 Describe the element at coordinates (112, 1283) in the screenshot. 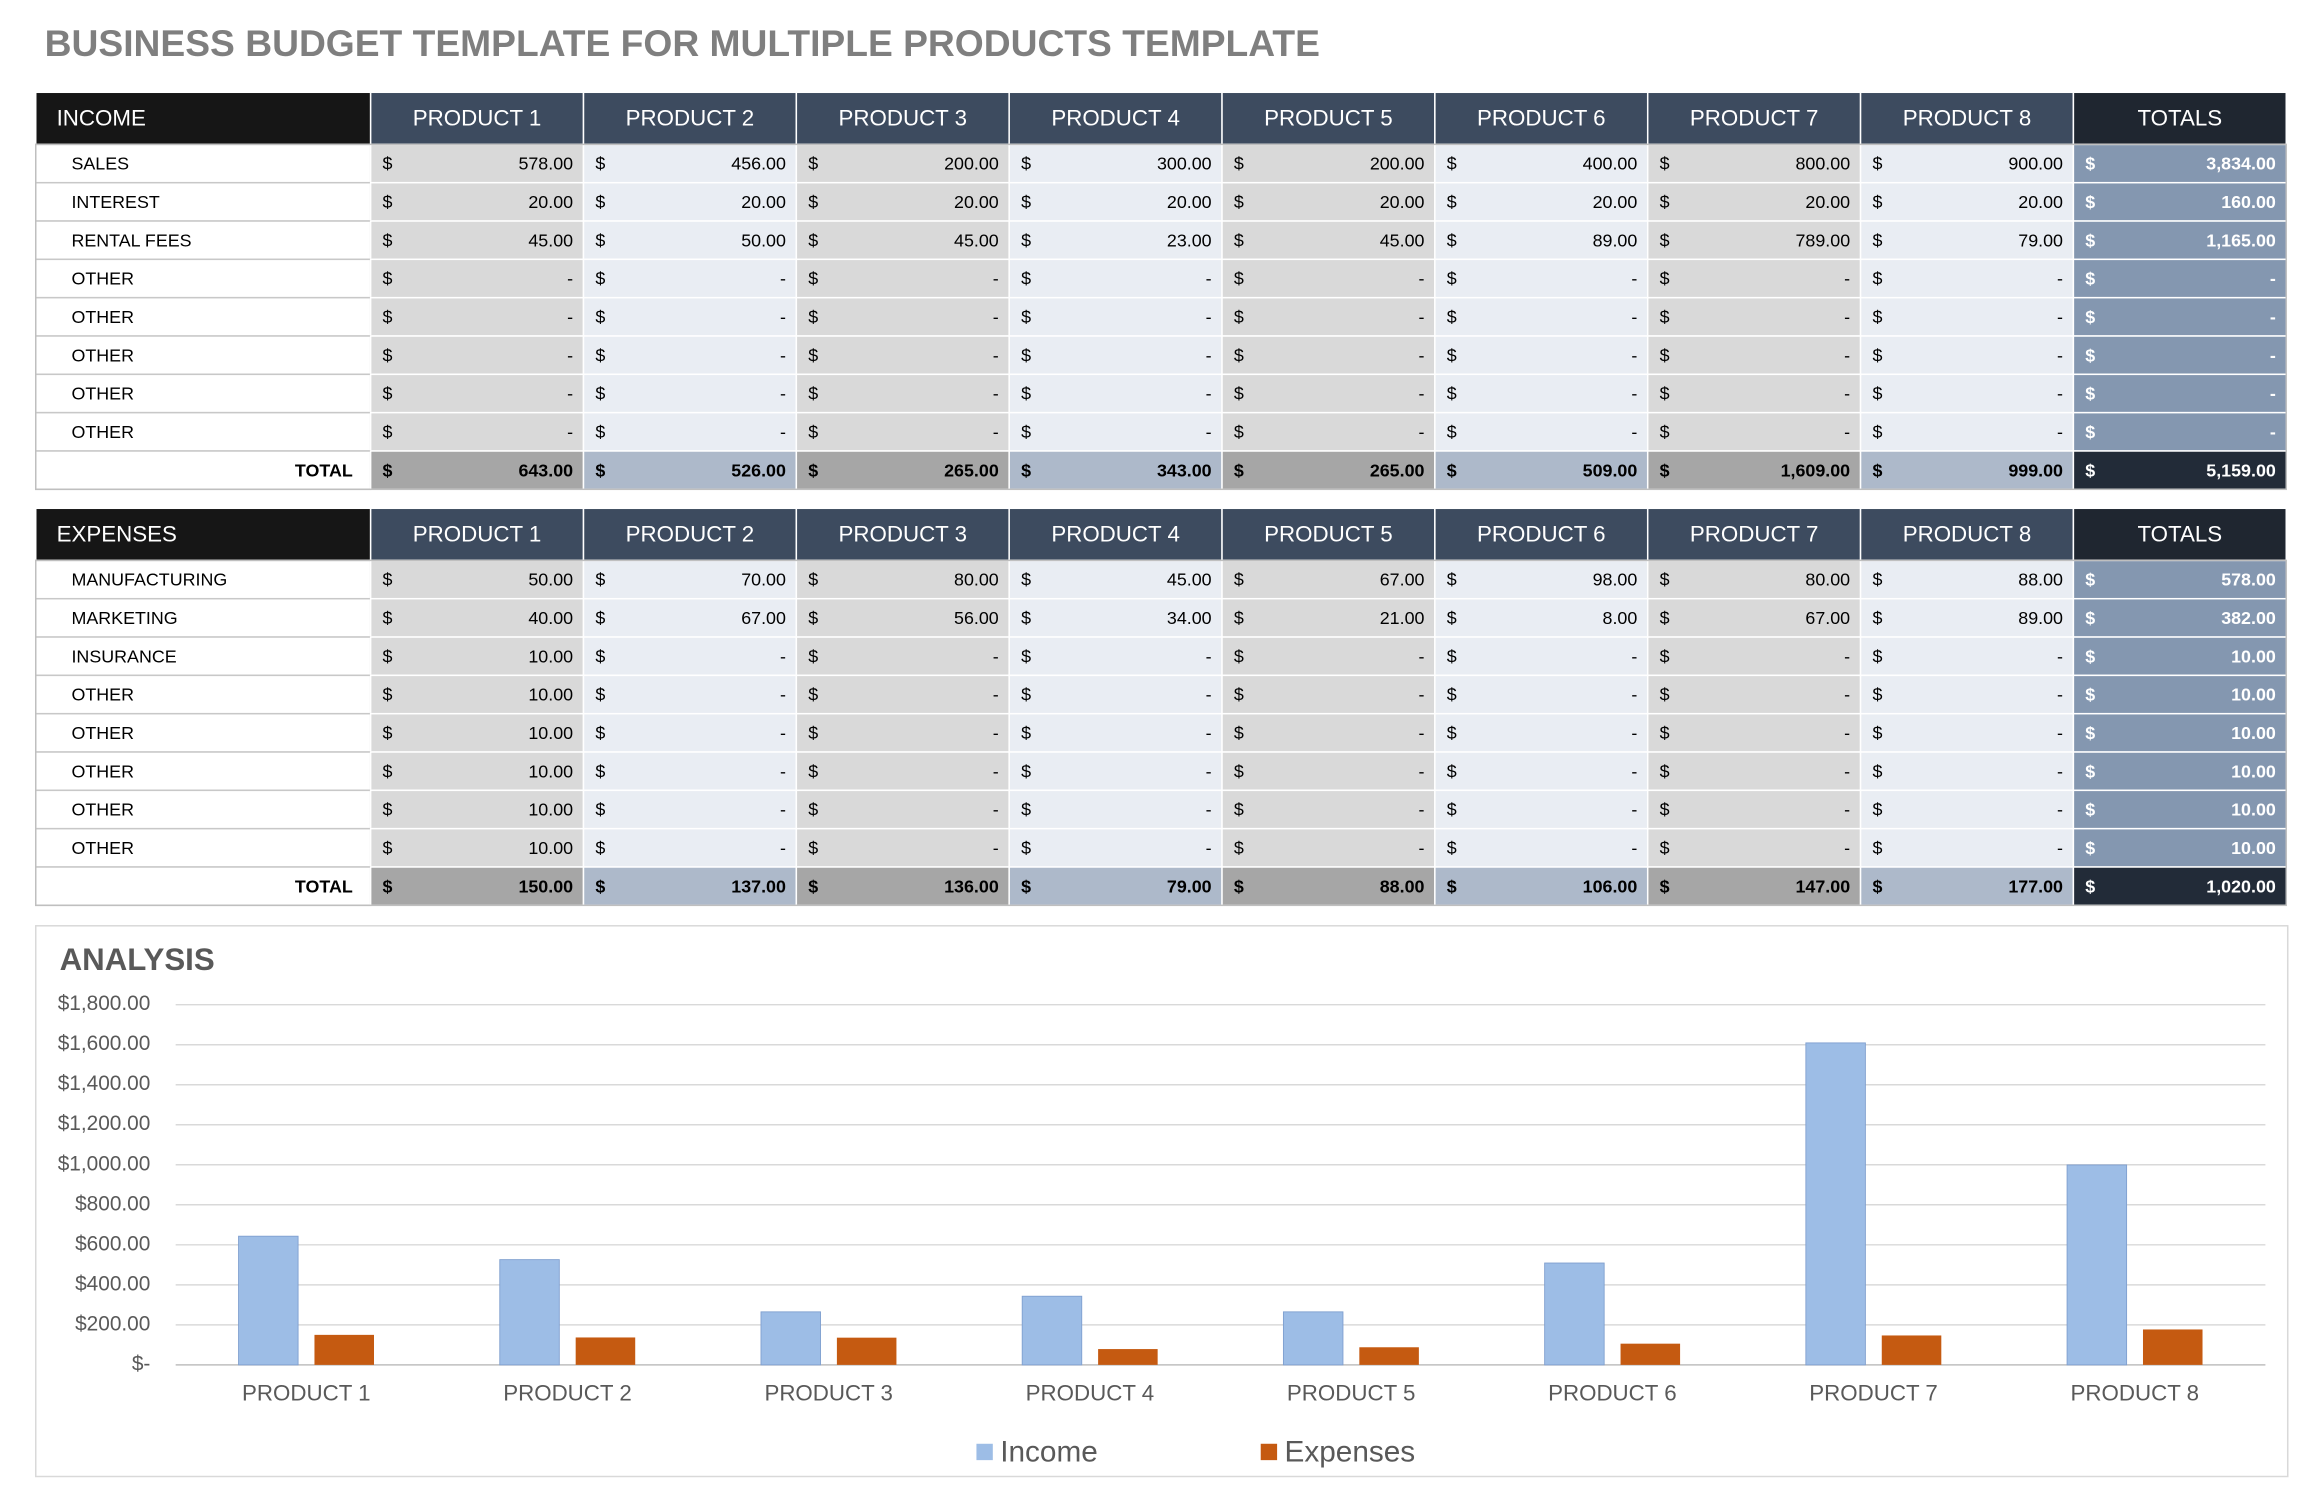

I see `y-tick-label: $400.00` at that location.